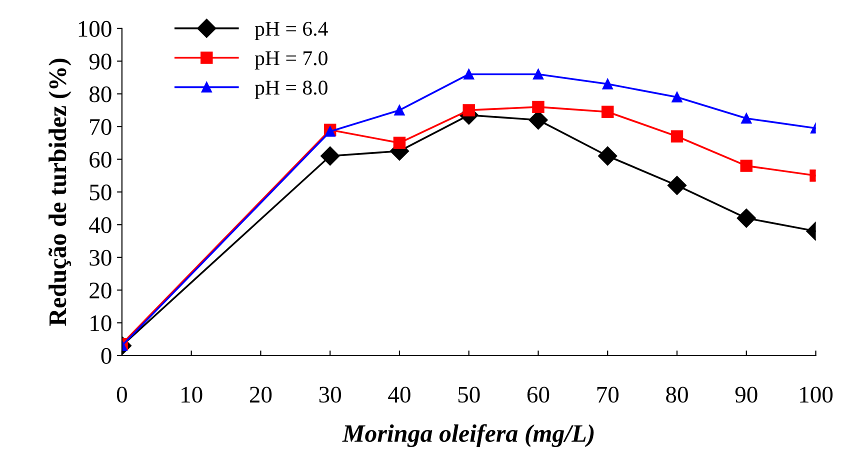  I want to click on x-tick-label: 90, so click(746, 394).